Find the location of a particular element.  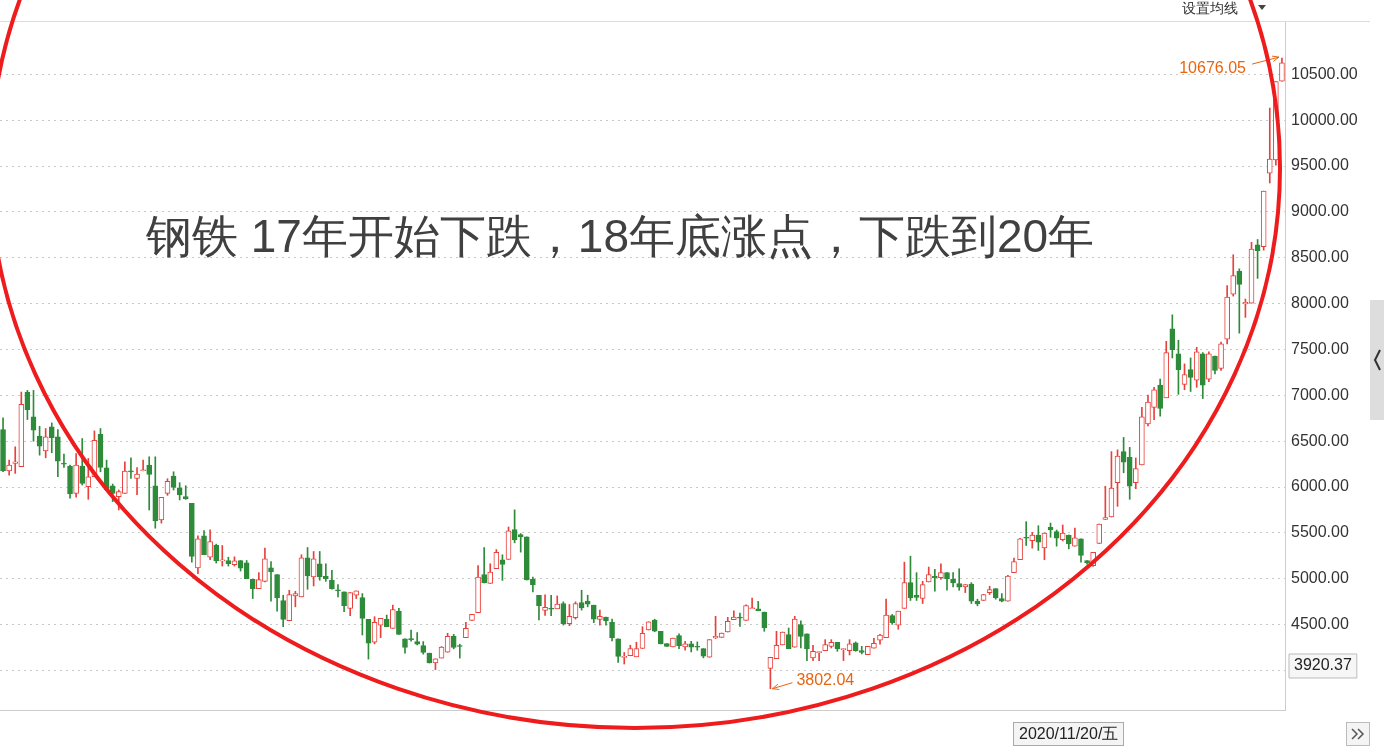

annotation: 3802.04 is located at coordinates (825, 680).